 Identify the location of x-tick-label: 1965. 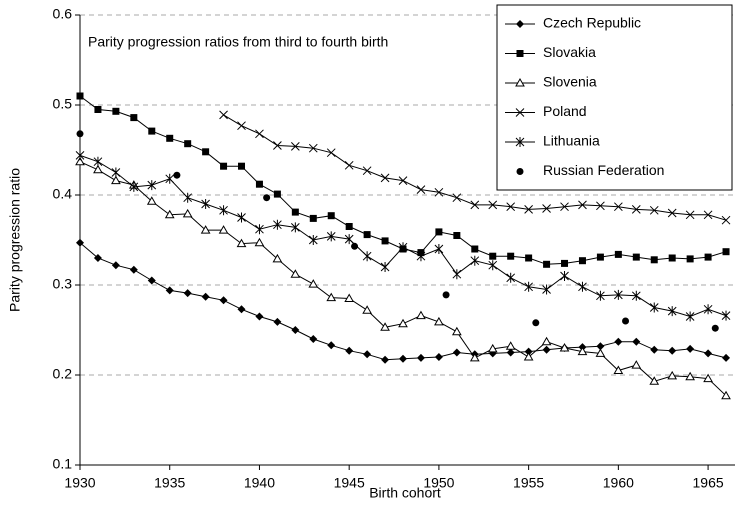
(708, 483).